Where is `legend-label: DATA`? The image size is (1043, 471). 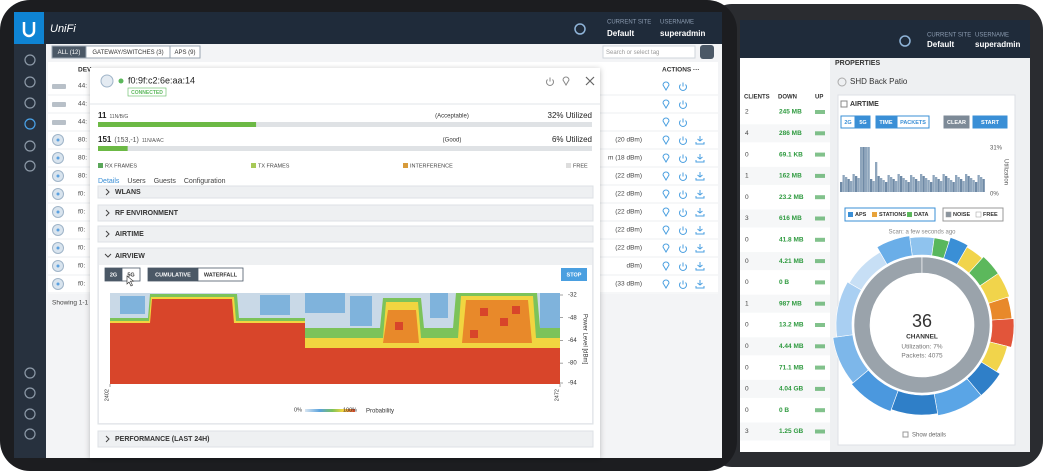 legend-label: DATA is located at coordinates (921, 215).